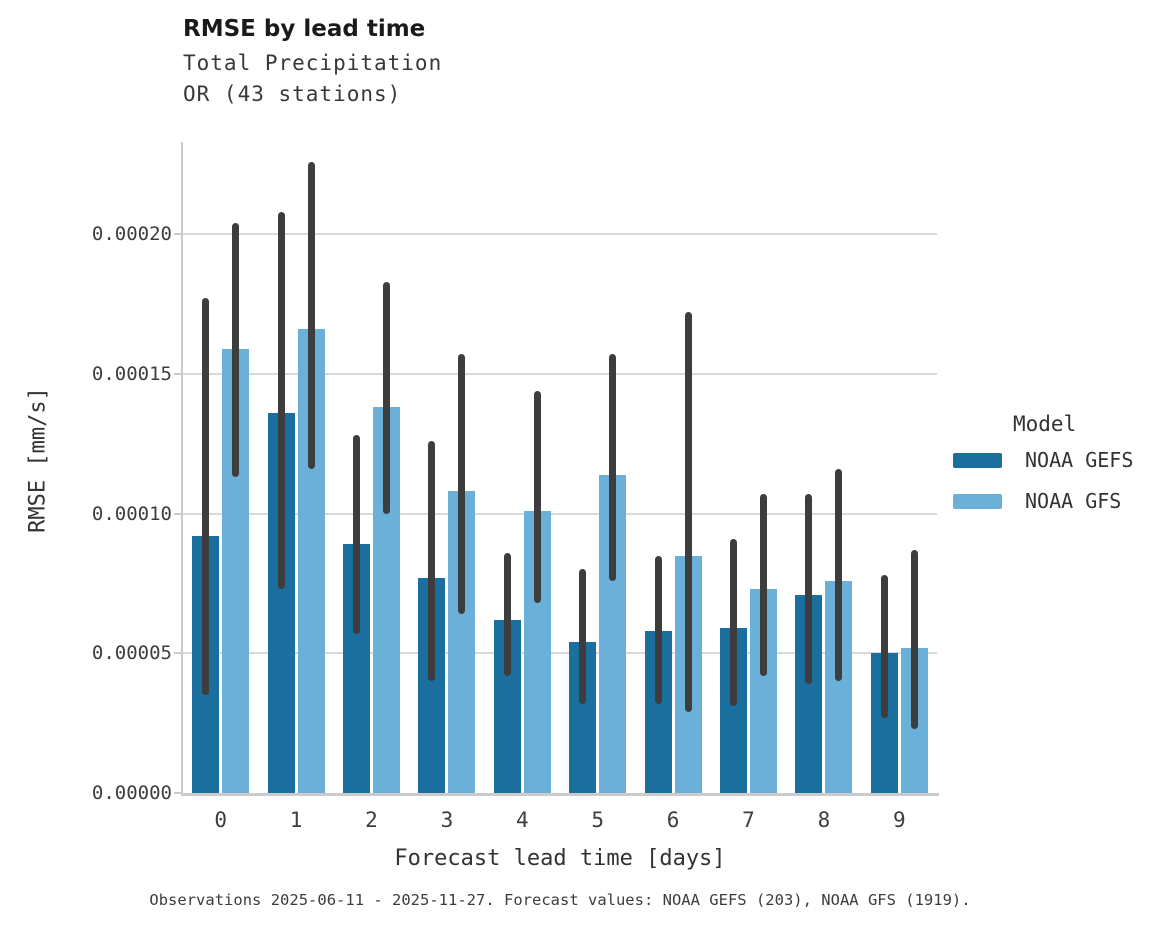  Describe the element at coordinates (1045, 424) in the screenshot. I see `legend-title: Model` at that location.